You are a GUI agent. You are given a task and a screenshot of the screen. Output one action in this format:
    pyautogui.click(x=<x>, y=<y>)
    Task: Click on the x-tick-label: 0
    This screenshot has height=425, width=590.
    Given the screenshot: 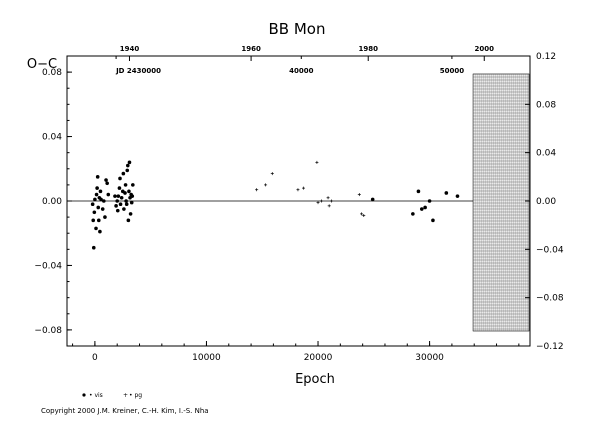 What is the action you would take?
    pyautogui.click(x=95, y=358)
    